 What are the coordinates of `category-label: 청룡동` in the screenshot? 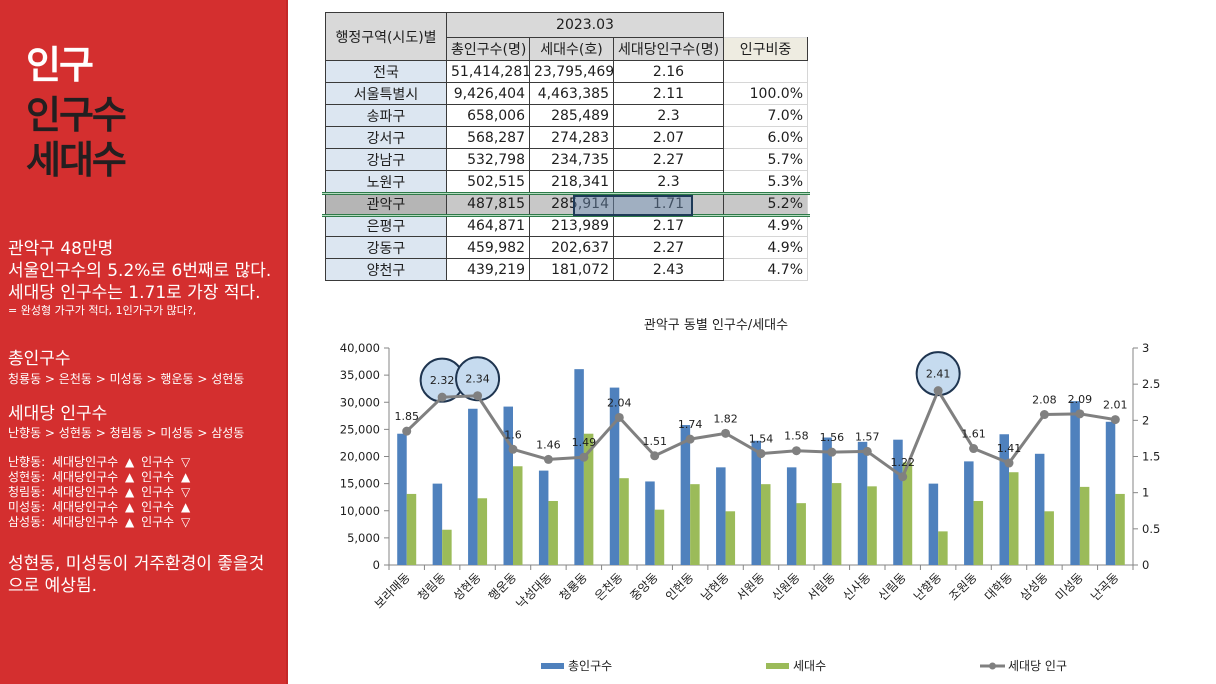 It's located at (573, 586).